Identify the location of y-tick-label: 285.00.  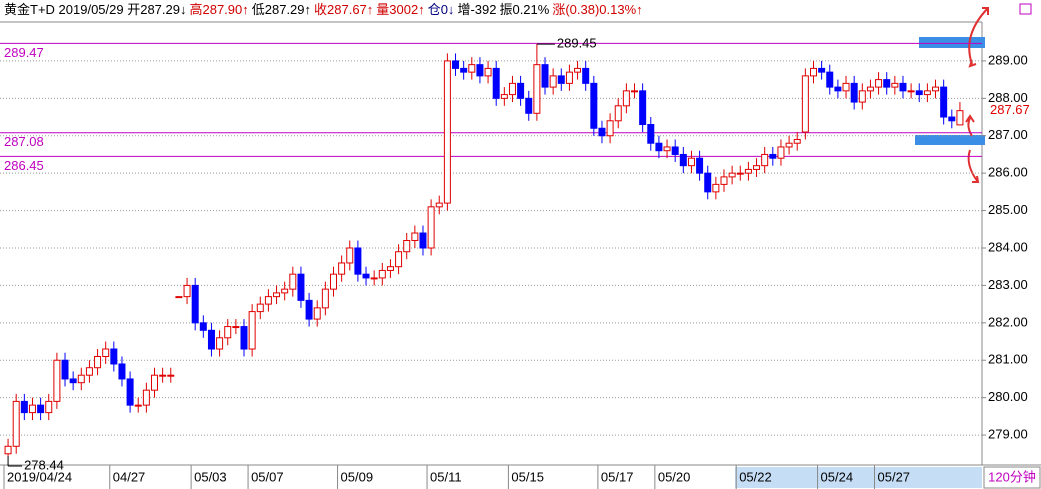
(1008, 209).